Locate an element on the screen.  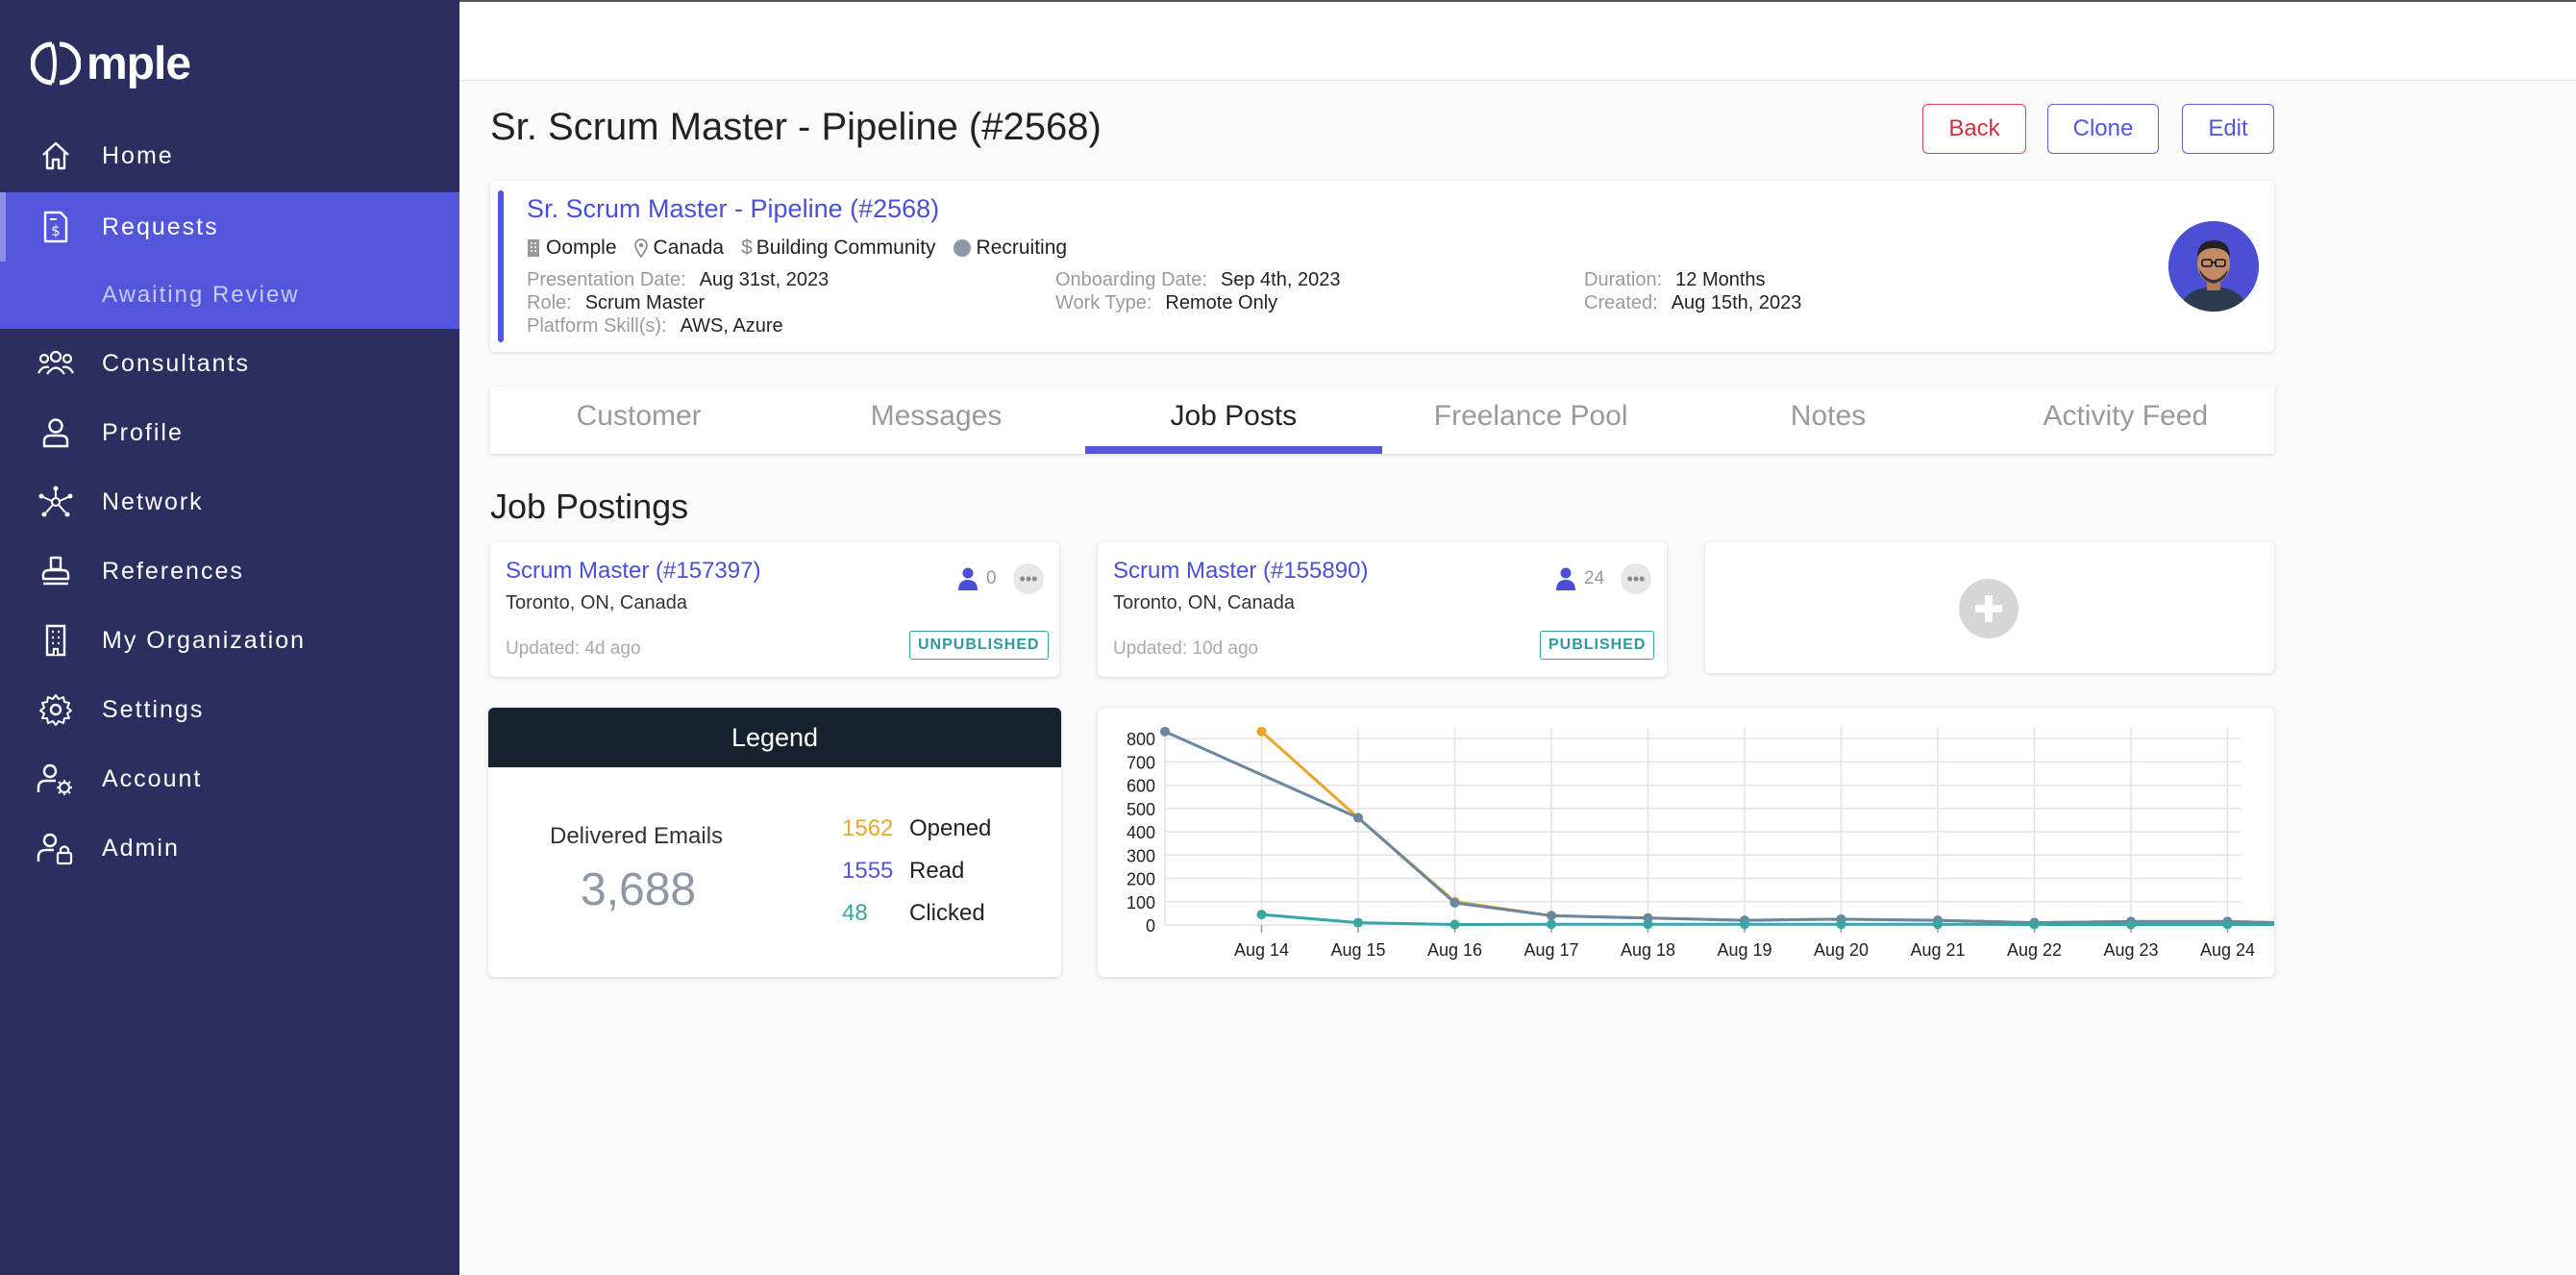
legend-row-opened: 1562 Opened is located at coordinates (917, 828).